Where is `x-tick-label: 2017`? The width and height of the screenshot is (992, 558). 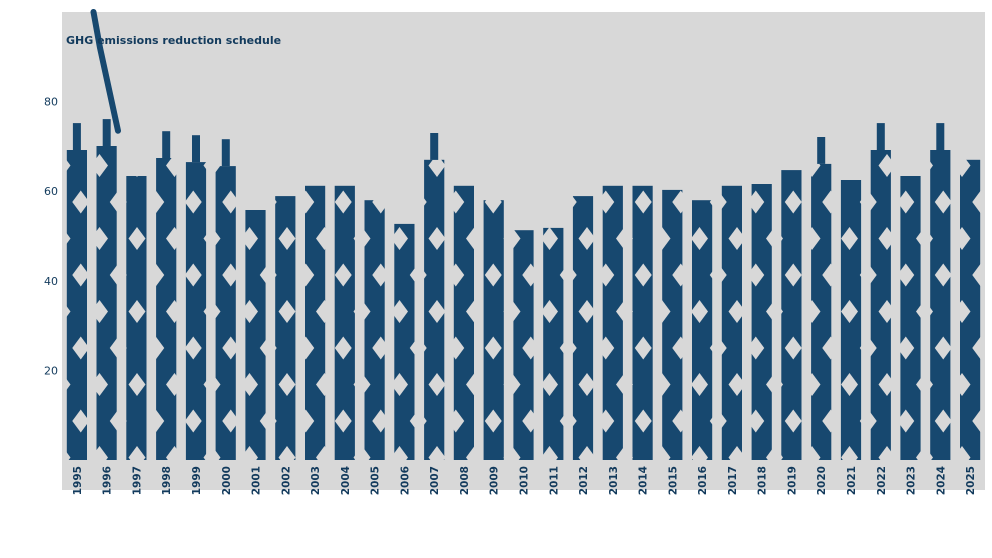 x-tick-label: 2017 is located at coordinates (733, 480).